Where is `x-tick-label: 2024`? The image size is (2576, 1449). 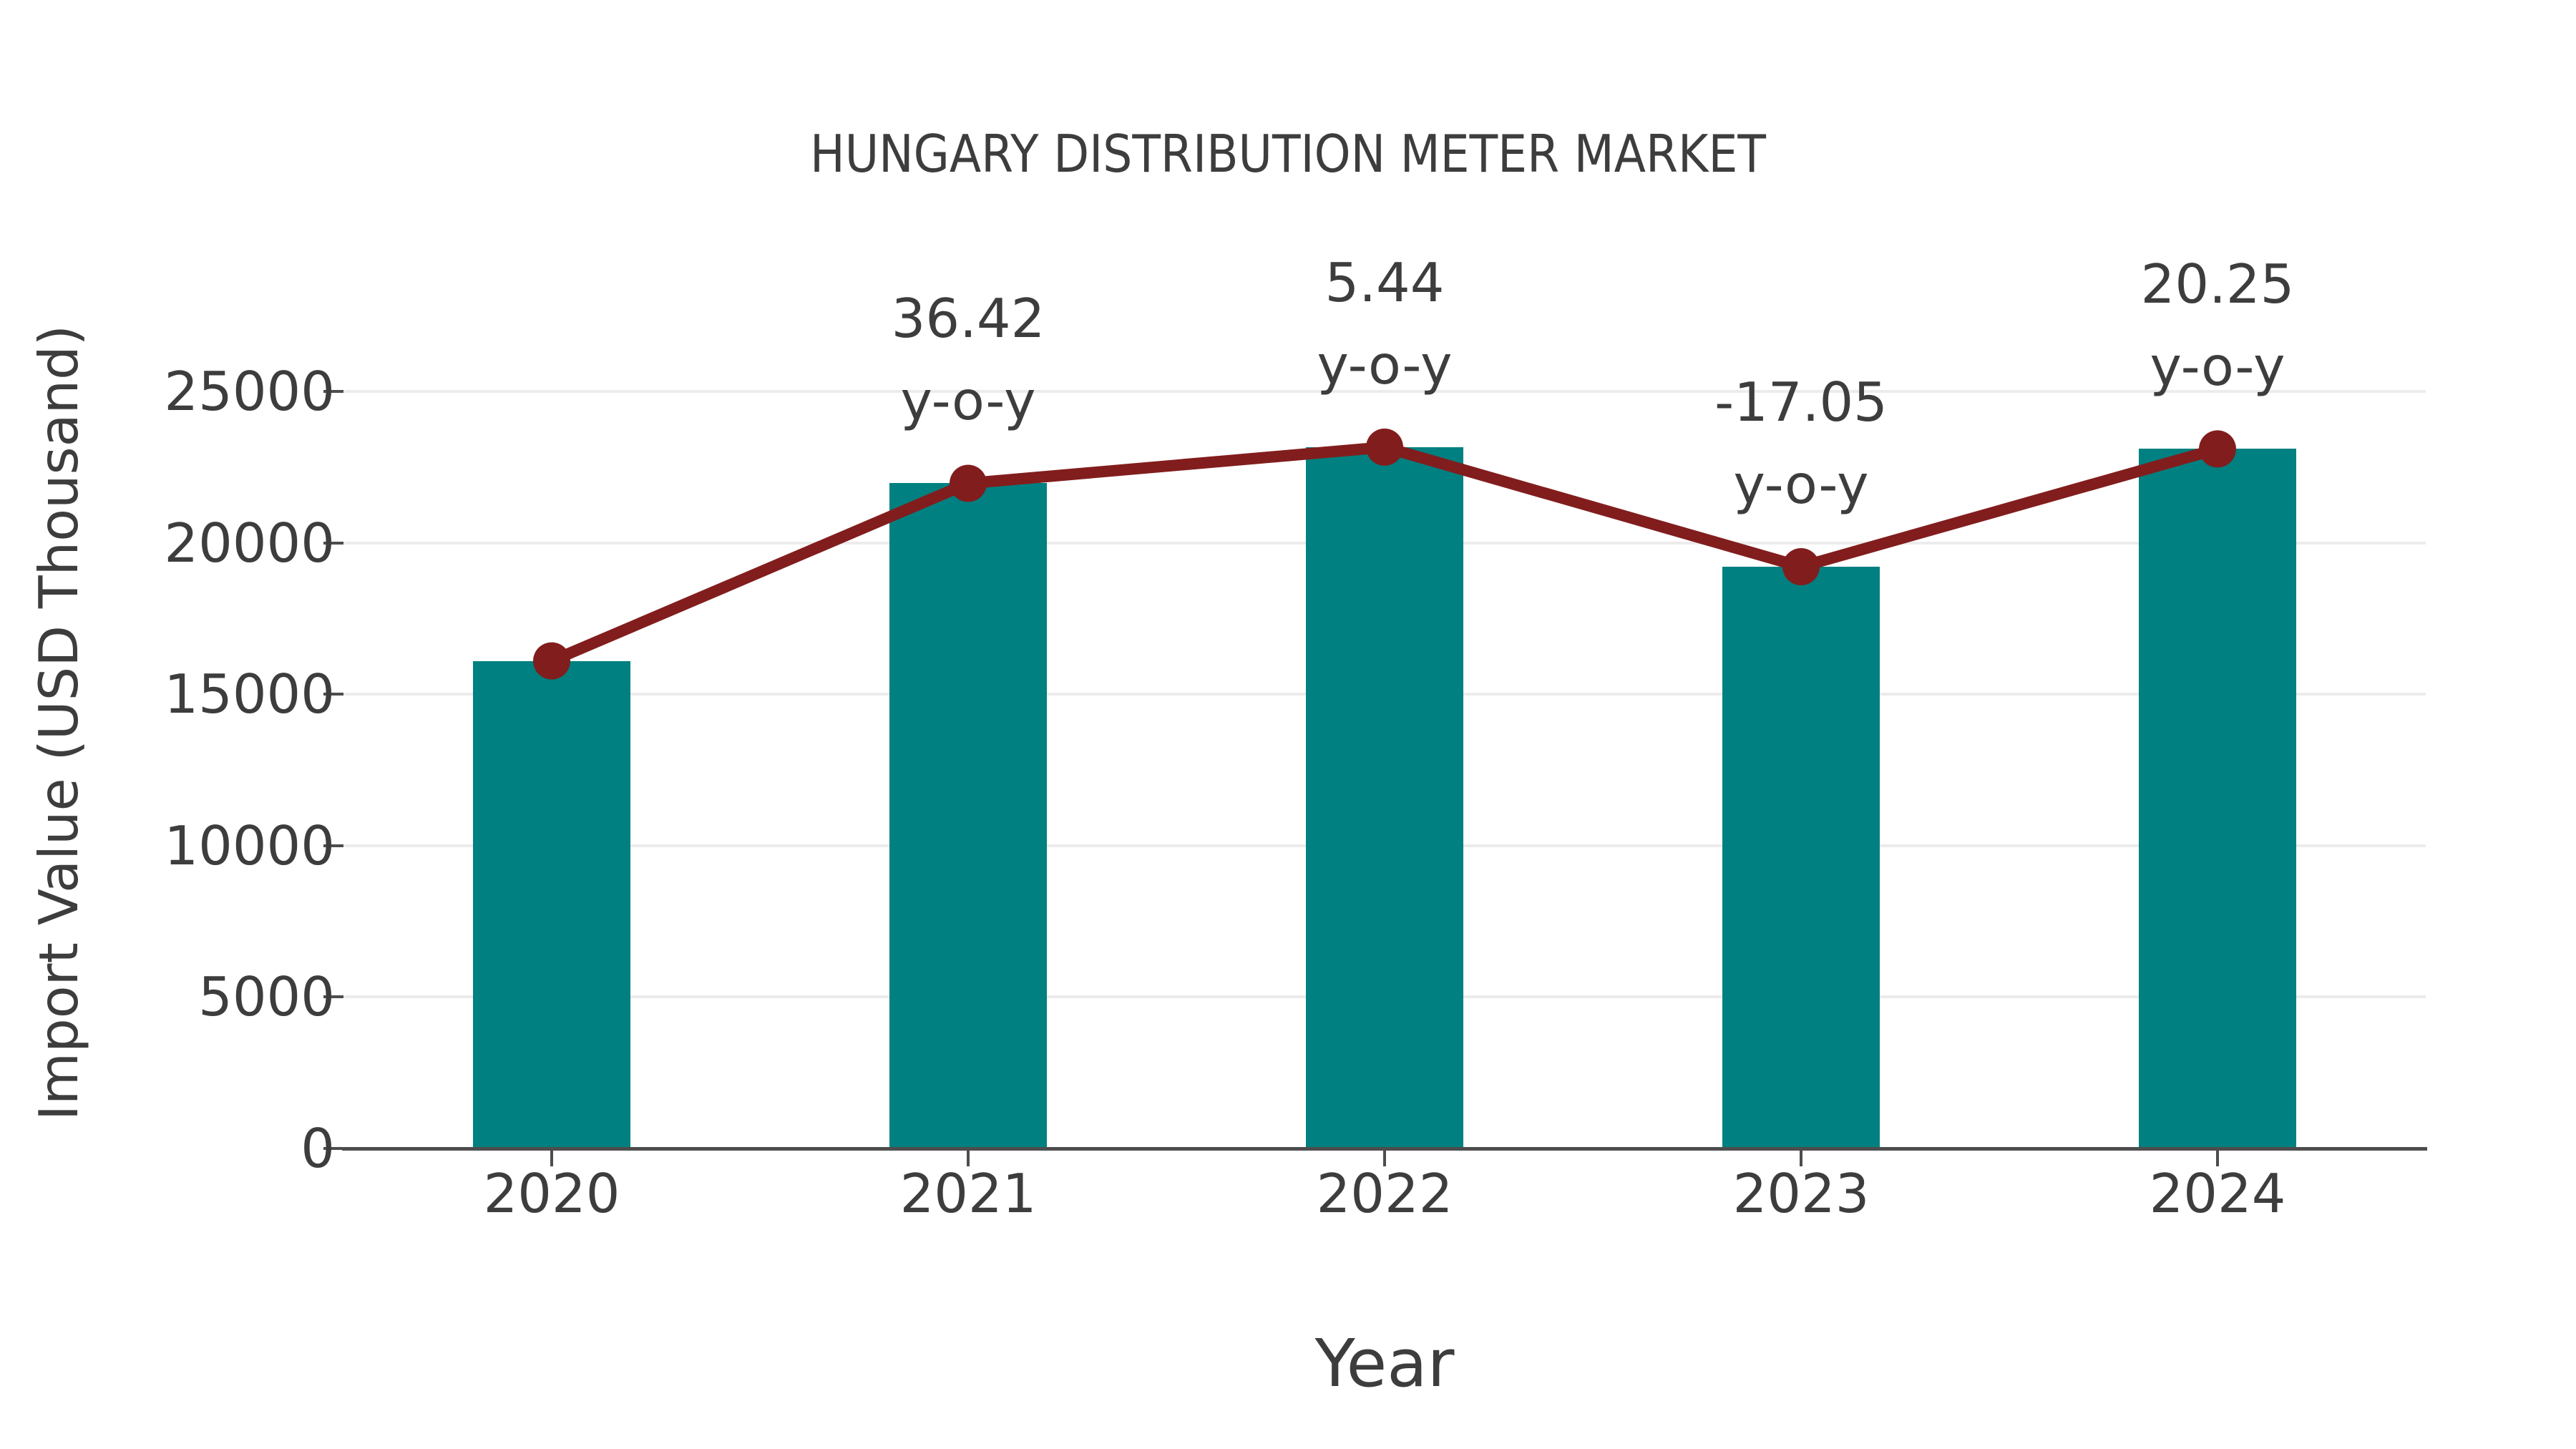 x-tick-label: 2024 is located at coordinates (2217, 1193).